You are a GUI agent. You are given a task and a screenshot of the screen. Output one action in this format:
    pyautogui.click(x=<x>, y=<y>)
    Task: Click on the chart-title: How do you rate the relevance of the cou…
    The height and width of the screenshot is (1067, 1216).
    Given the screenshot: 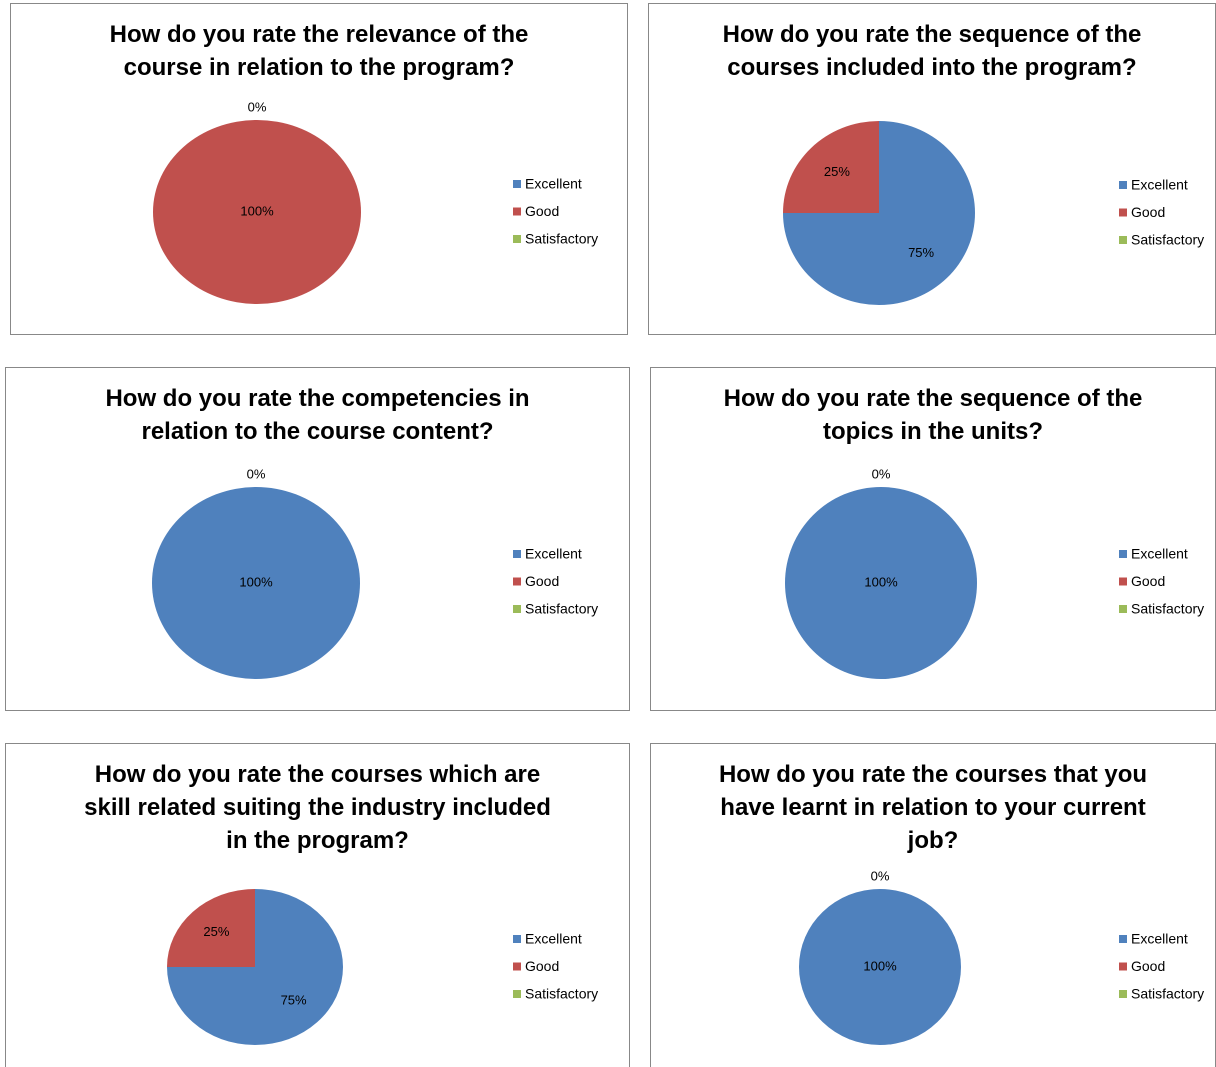 What is the action you would take?
    pyautogui.click(x=319, y=51)
    